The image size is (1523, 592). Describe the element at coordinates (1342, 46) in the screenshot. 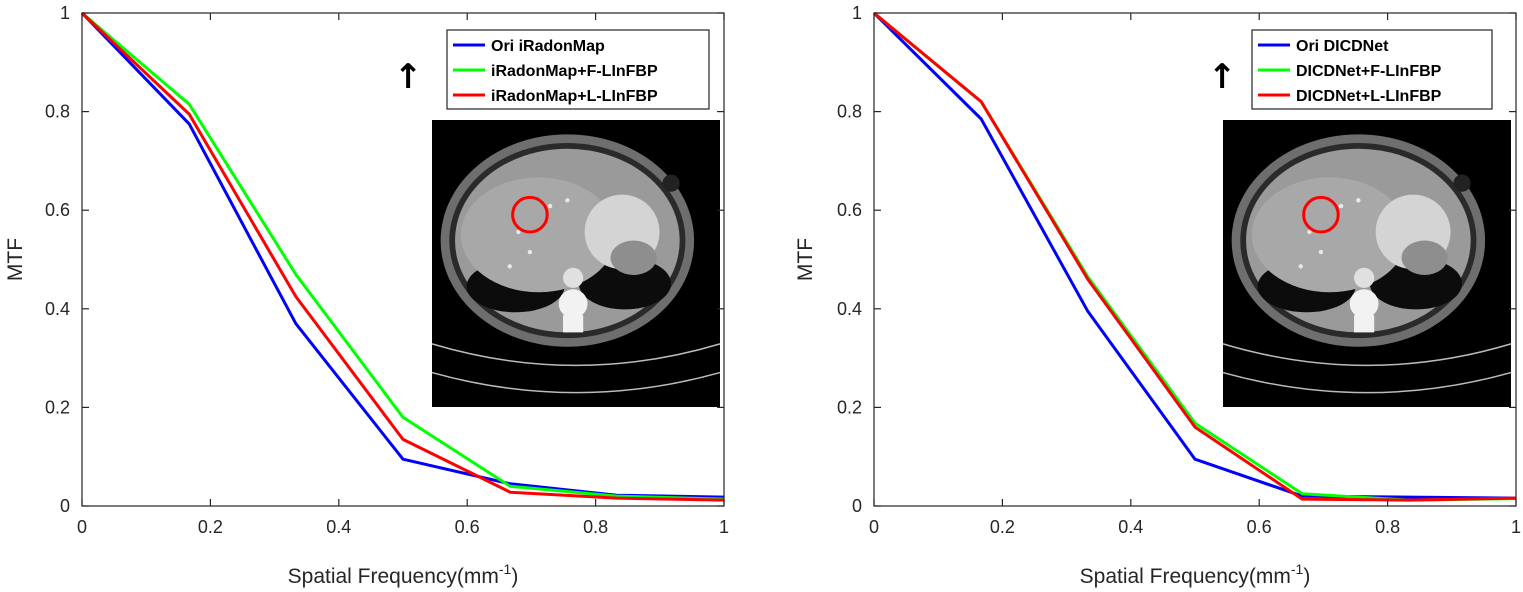

I see `legend-label: Ori DICDNet` at that location.